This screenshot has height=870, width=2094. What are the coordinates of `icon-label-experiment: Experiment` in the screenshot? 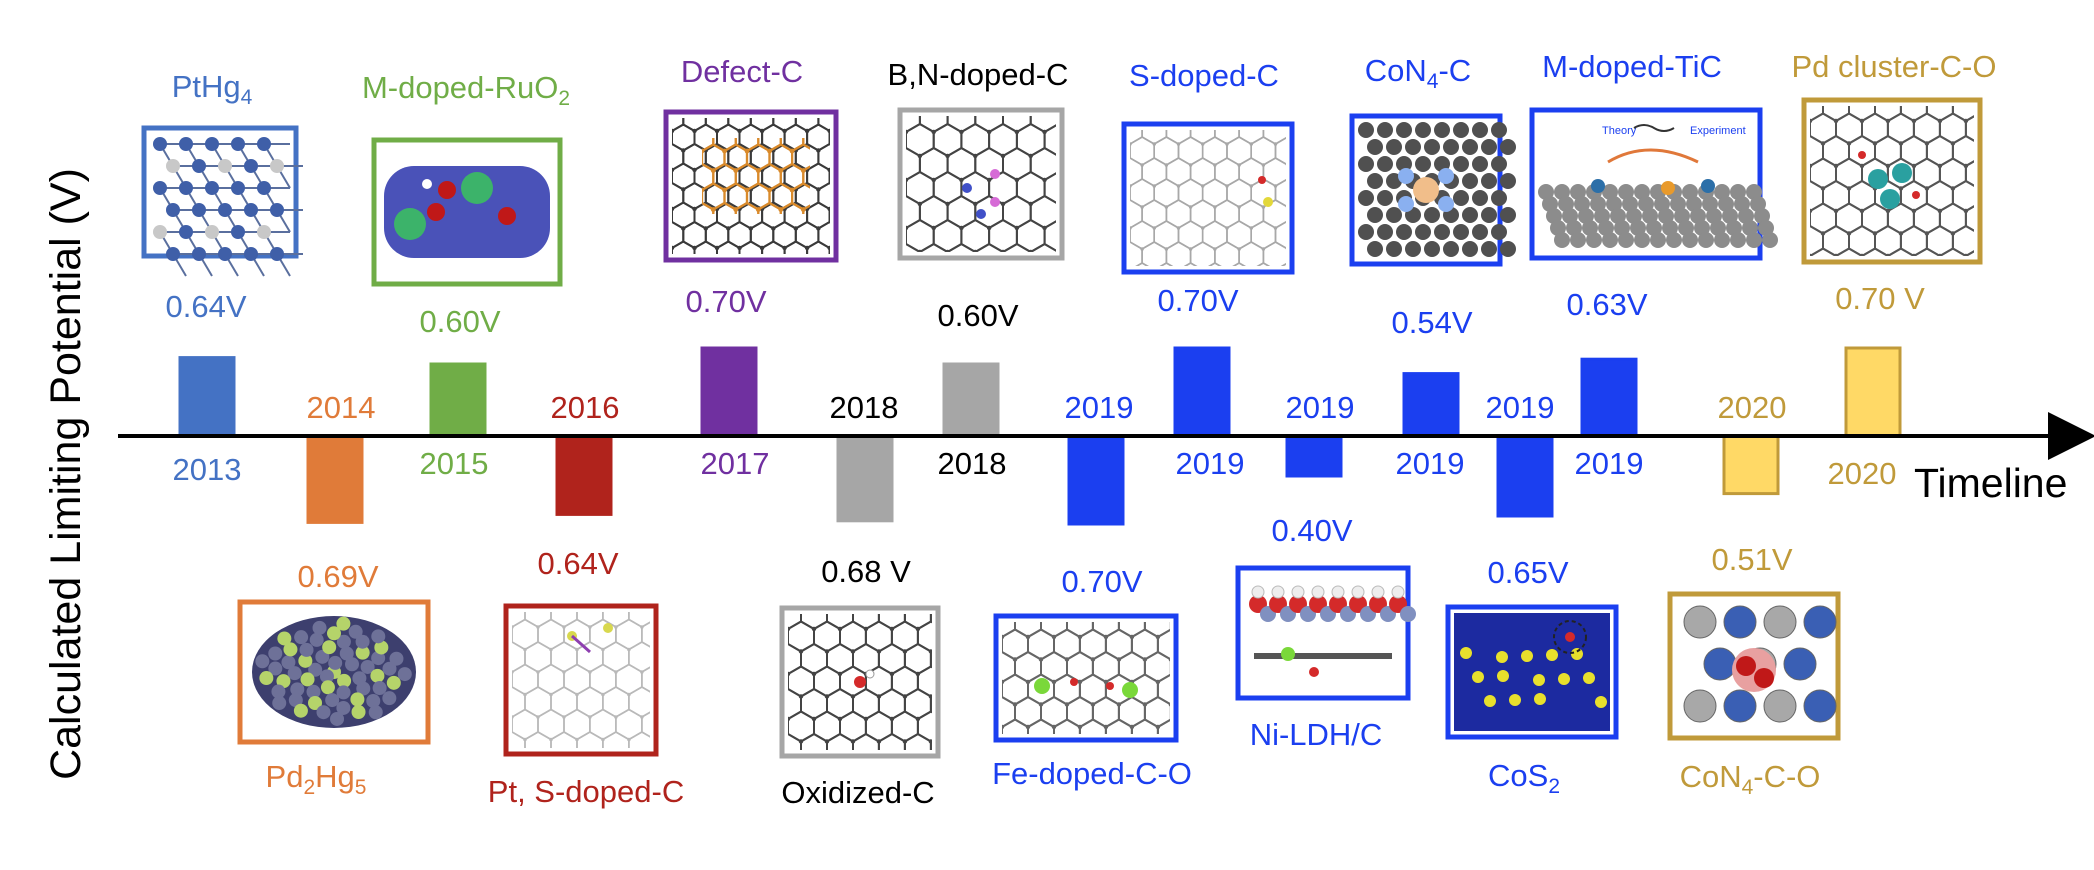 It's located at (1718, 131).